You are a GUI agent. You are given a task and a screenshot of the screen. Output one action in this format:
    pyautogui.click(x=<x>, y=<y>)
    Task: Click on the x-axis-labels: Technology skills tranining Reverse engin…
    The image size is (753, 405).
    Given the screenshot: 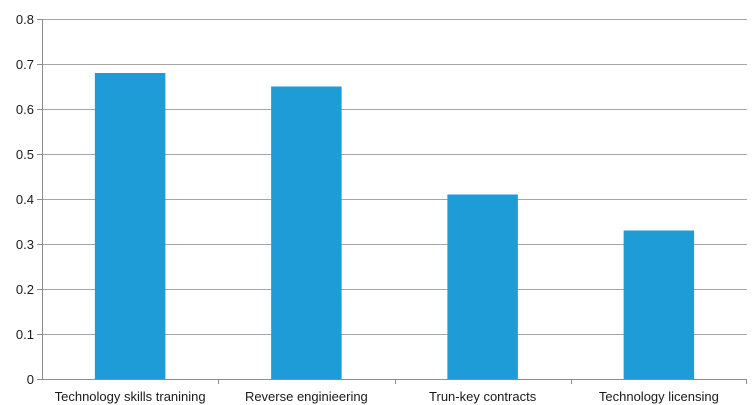 What is the action you would take?
    pyautogui.click(x=387, y=396)
    